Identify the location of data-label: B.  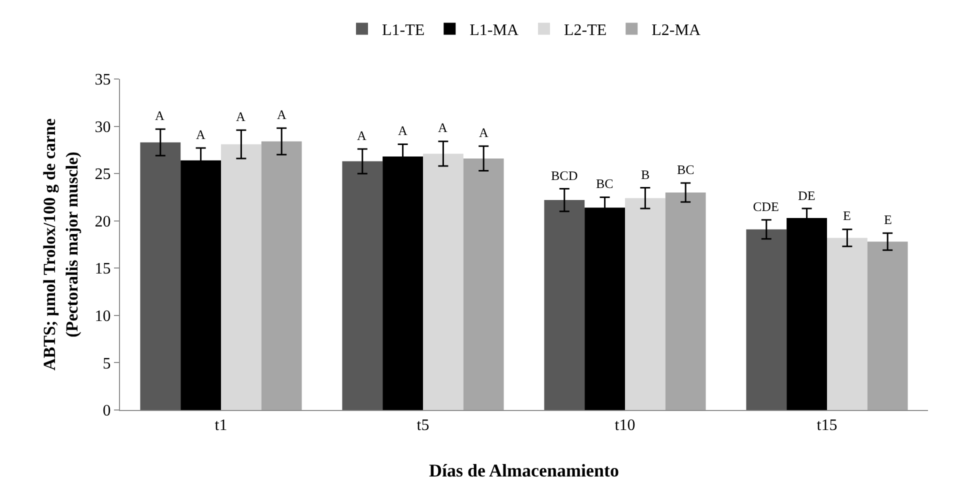
(645, 174).